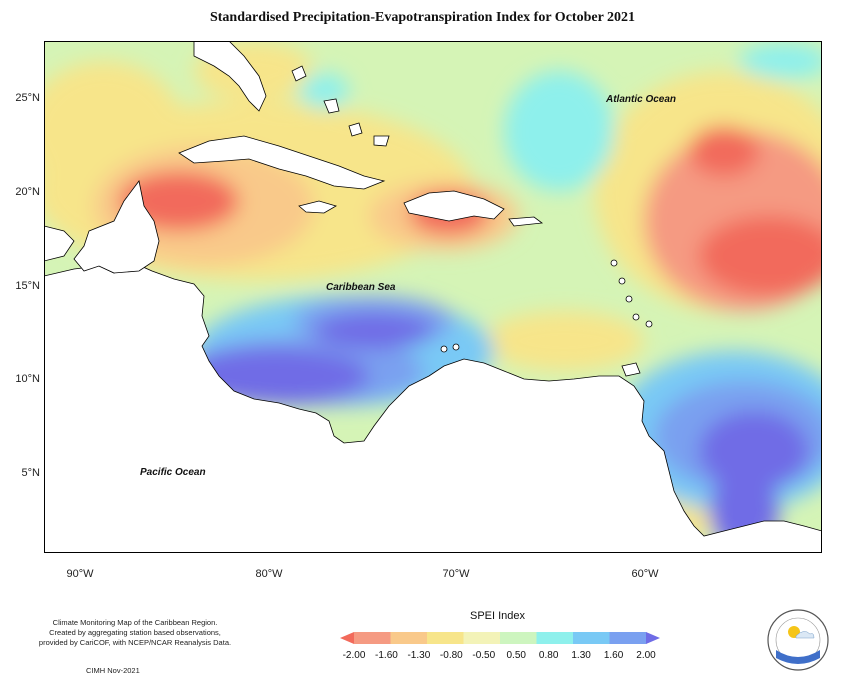  I want to click on lon-label-70w: 70°W, so click(456, 574).